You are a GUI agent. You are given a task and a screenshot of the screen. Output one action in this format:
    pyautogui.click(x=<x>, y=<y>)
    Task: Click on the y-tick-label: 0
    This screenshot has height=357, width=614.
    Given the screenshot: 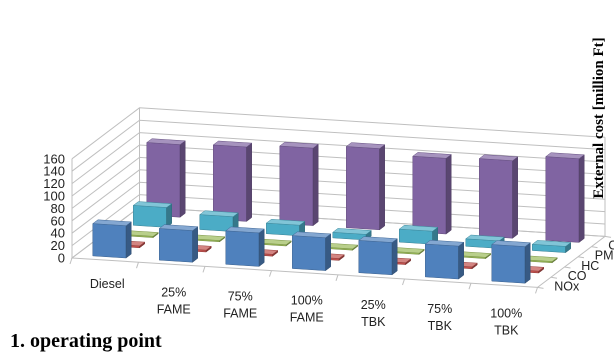 What is the action you would take?
    pyautogui.click(x=61, y=258)
    